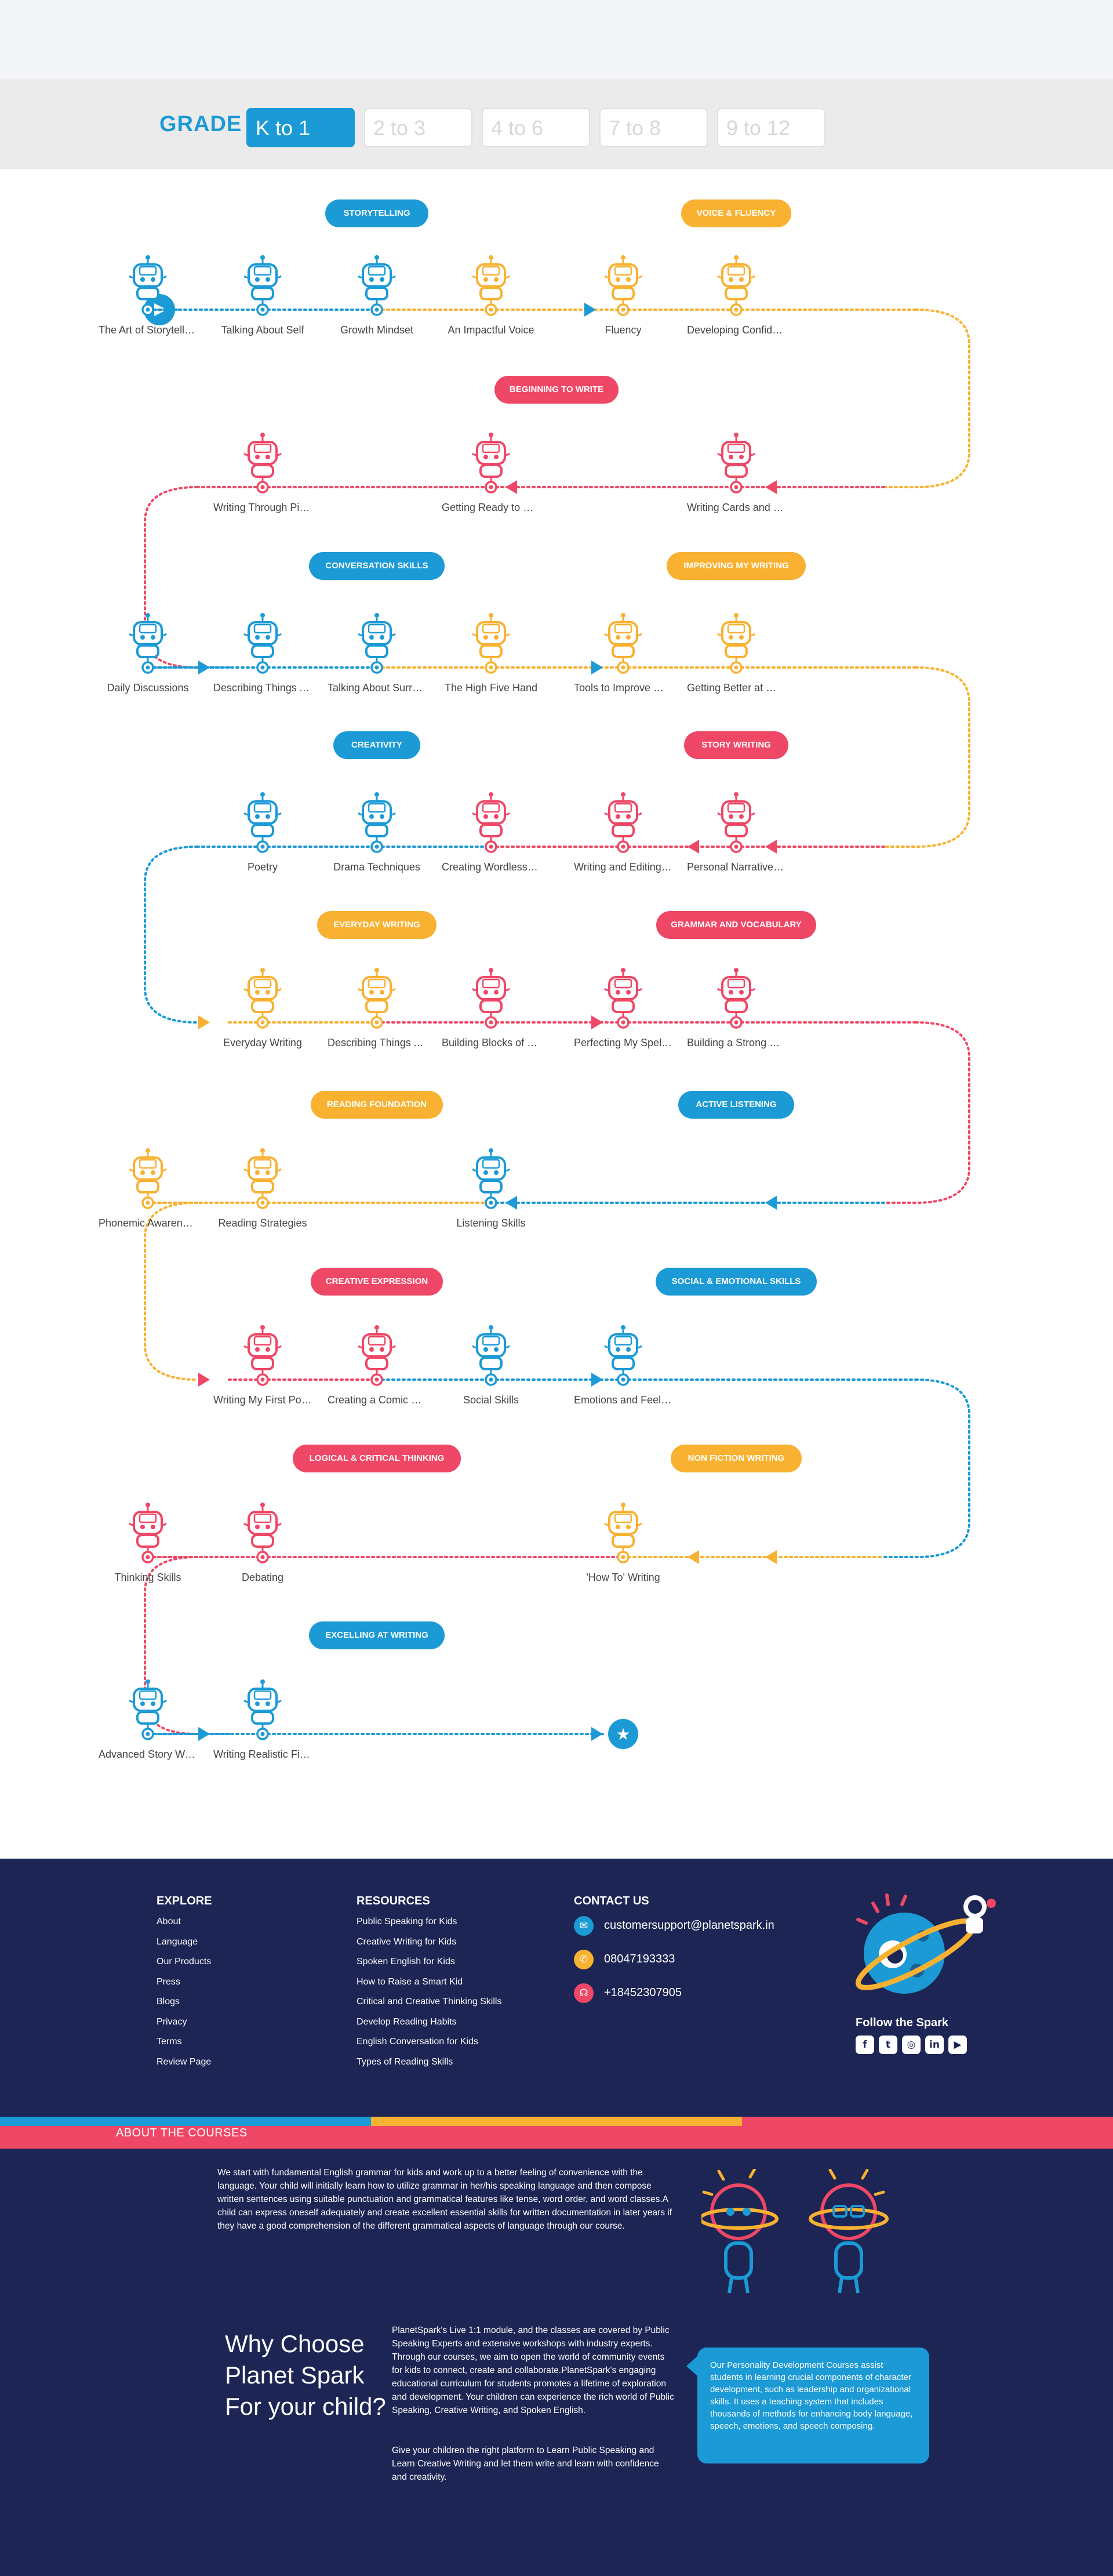 This screenshot has height=2576, width=1113. Describe the element at coordinates (736, 566) in the screenshot. I see `group-pill: Improving My Writing` at that location.